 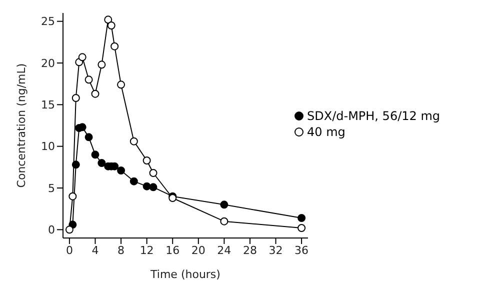 What do you see at coordinates (48, 147) in the screenshot?
I see `y-tick-label: 10` at bounding box center [48, 147].